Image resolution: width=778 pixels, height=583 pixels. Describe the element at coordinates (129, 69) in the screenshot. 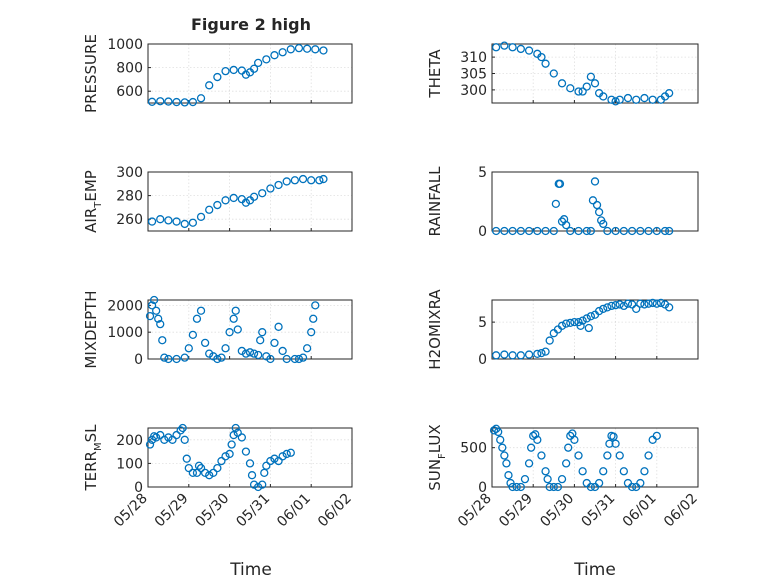

I see `y-tick-label: 800` at that location.